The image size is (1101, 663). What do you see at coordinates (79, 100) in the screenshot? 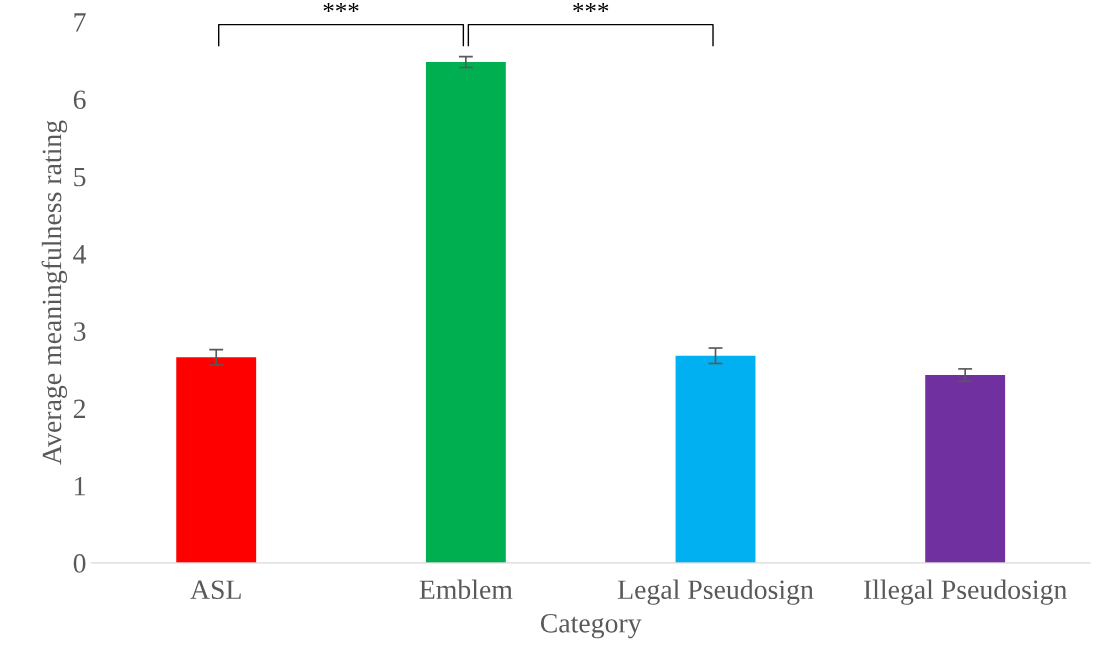
I see `y-tick-label: 6` at bounding box center [79, 100].